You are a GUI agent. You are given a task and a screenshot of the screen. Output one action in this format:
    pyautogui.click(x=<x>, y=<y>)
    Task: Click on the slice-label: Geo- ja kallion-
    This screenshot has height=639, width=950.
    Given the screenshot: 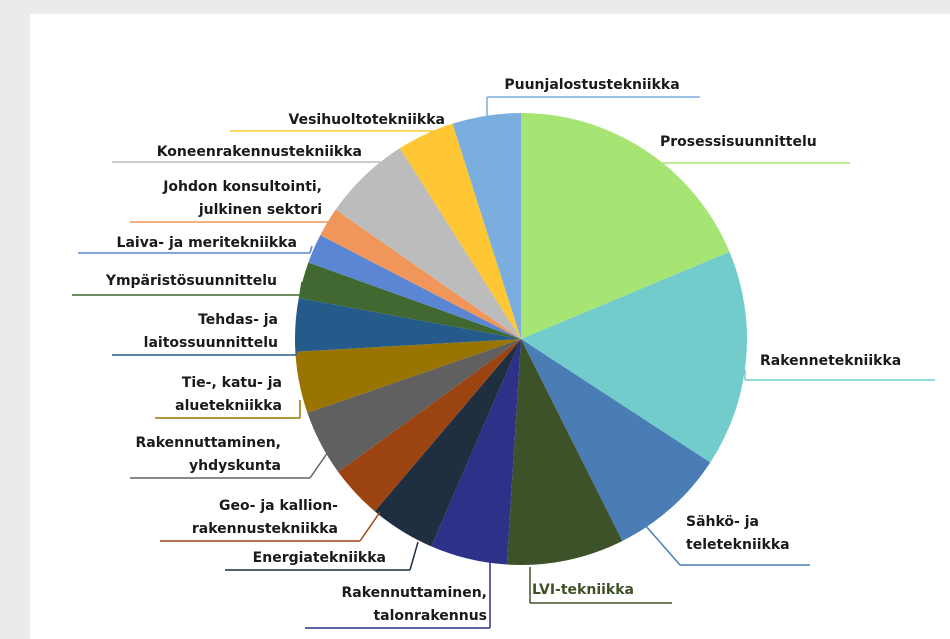 What is the action you would take?
    pyautogui.click(x=278, y=506)
    